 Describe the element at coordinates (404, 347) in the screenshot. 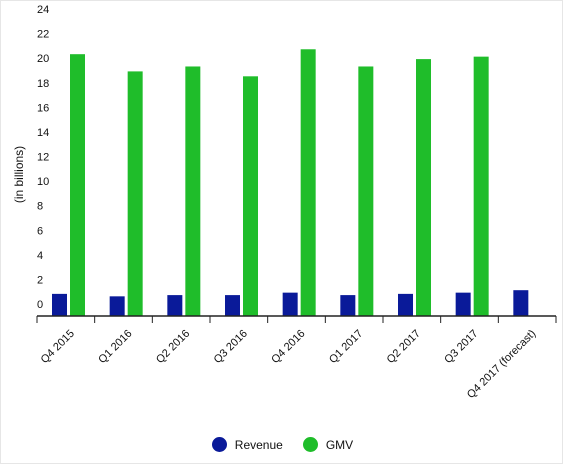

I see `x-tick-label: Q2 2017` at that location.